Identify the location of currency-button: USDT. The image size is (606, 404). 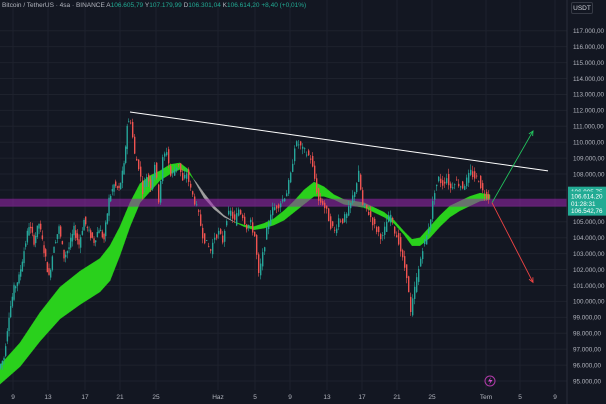
(582, 8).